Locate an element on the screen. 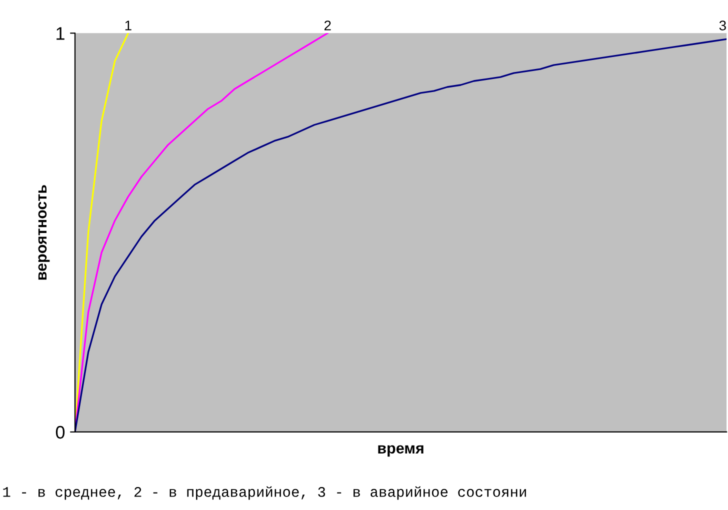 The image size is (728, 510). series-label: 3 is located at coordinates (722, 25).